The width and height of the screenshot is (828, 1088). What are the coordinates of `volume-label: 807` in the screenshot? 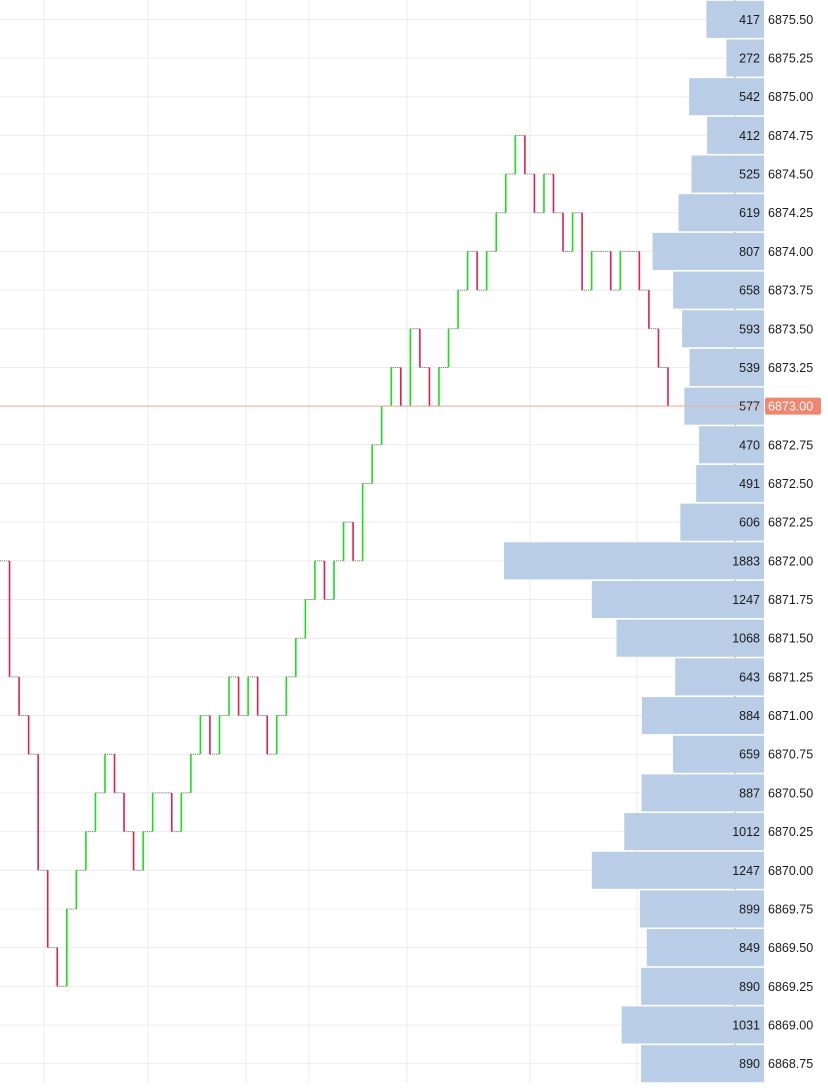 It's located at (749, 252).